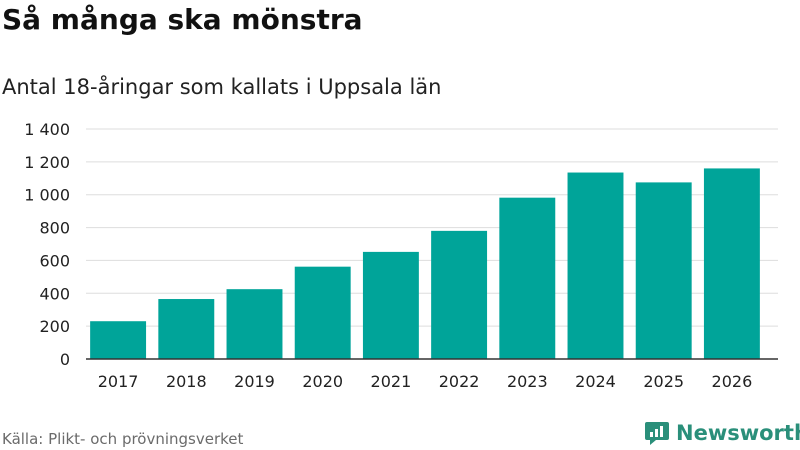  I want to click on x-tick-label: 2020, so click(322, 381).